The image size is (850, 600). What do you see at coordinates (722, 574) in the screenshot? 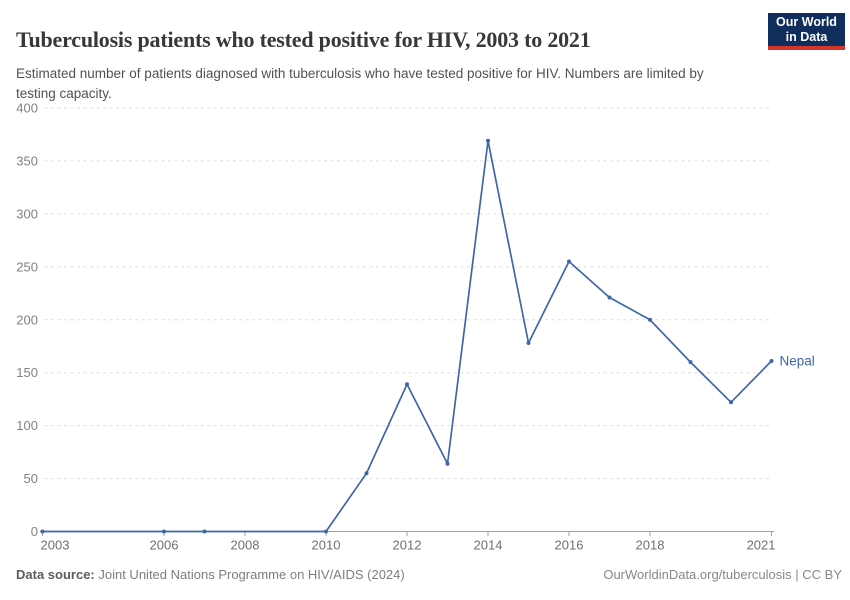
I see `owid-url-license-link: OurWorldinData.org/tuberculosis | CC BY` at bounding box center [722, 574].